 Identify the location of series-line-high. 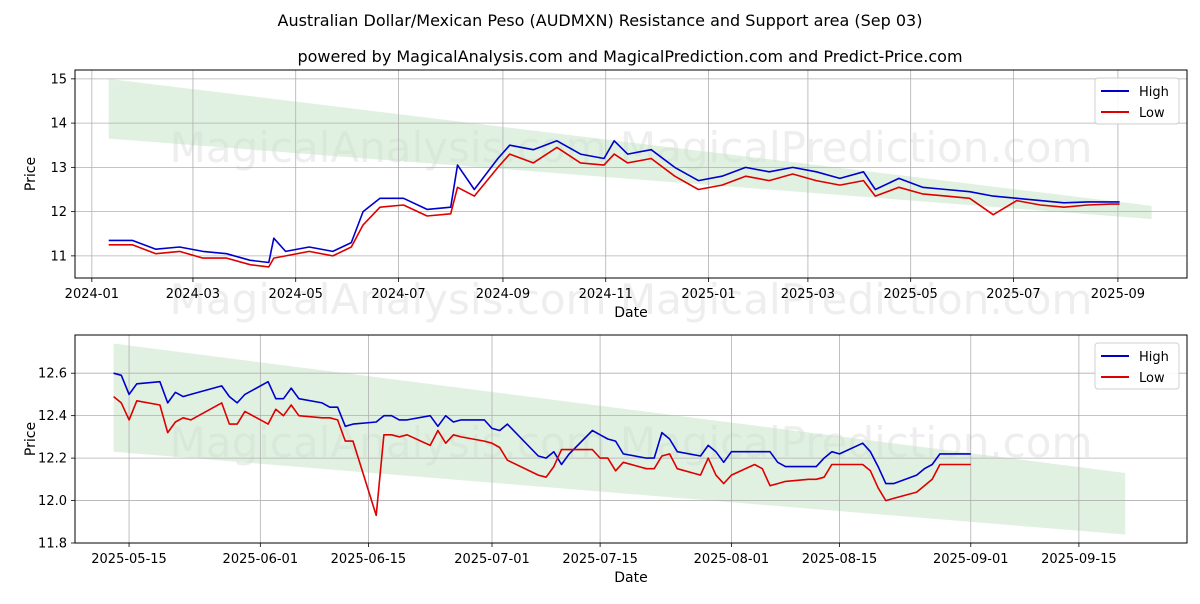
(542, 428).